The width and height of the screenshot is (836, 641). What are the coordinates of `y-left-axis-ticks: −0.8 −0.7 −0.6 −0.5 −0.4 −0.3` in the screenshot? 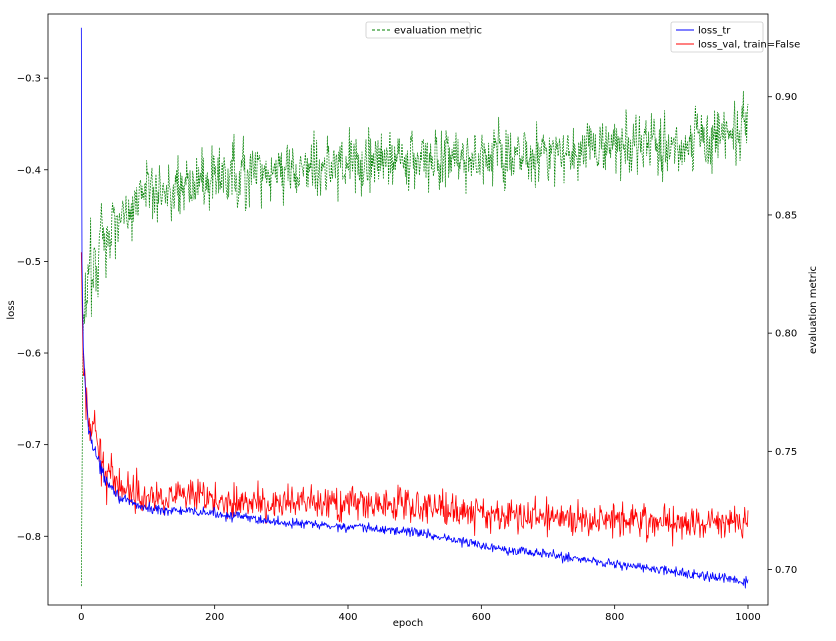 It's located at (32, 308).